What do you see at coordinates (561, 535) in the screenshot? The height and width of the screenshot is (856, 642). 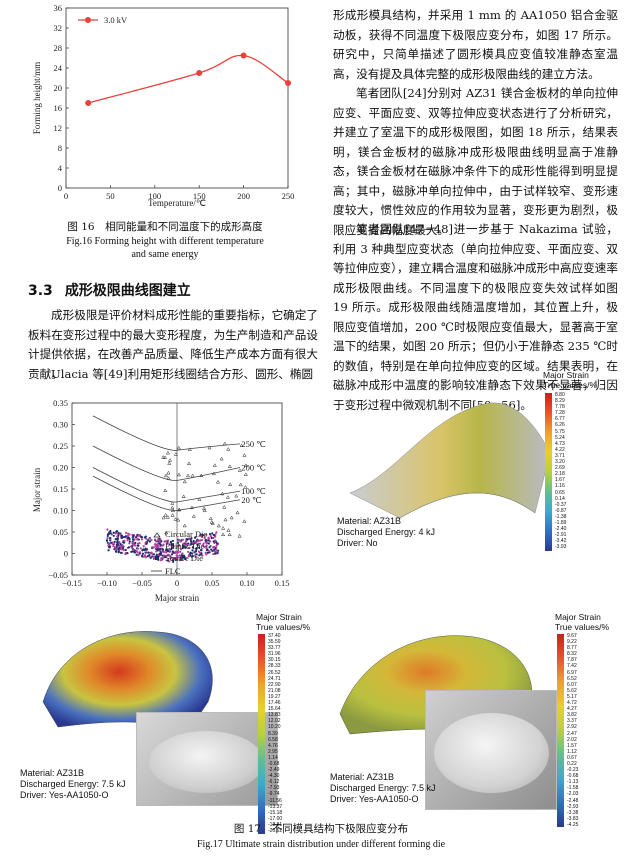 I see `colorbar-value: -2.91` at bounding box center [561, 535].